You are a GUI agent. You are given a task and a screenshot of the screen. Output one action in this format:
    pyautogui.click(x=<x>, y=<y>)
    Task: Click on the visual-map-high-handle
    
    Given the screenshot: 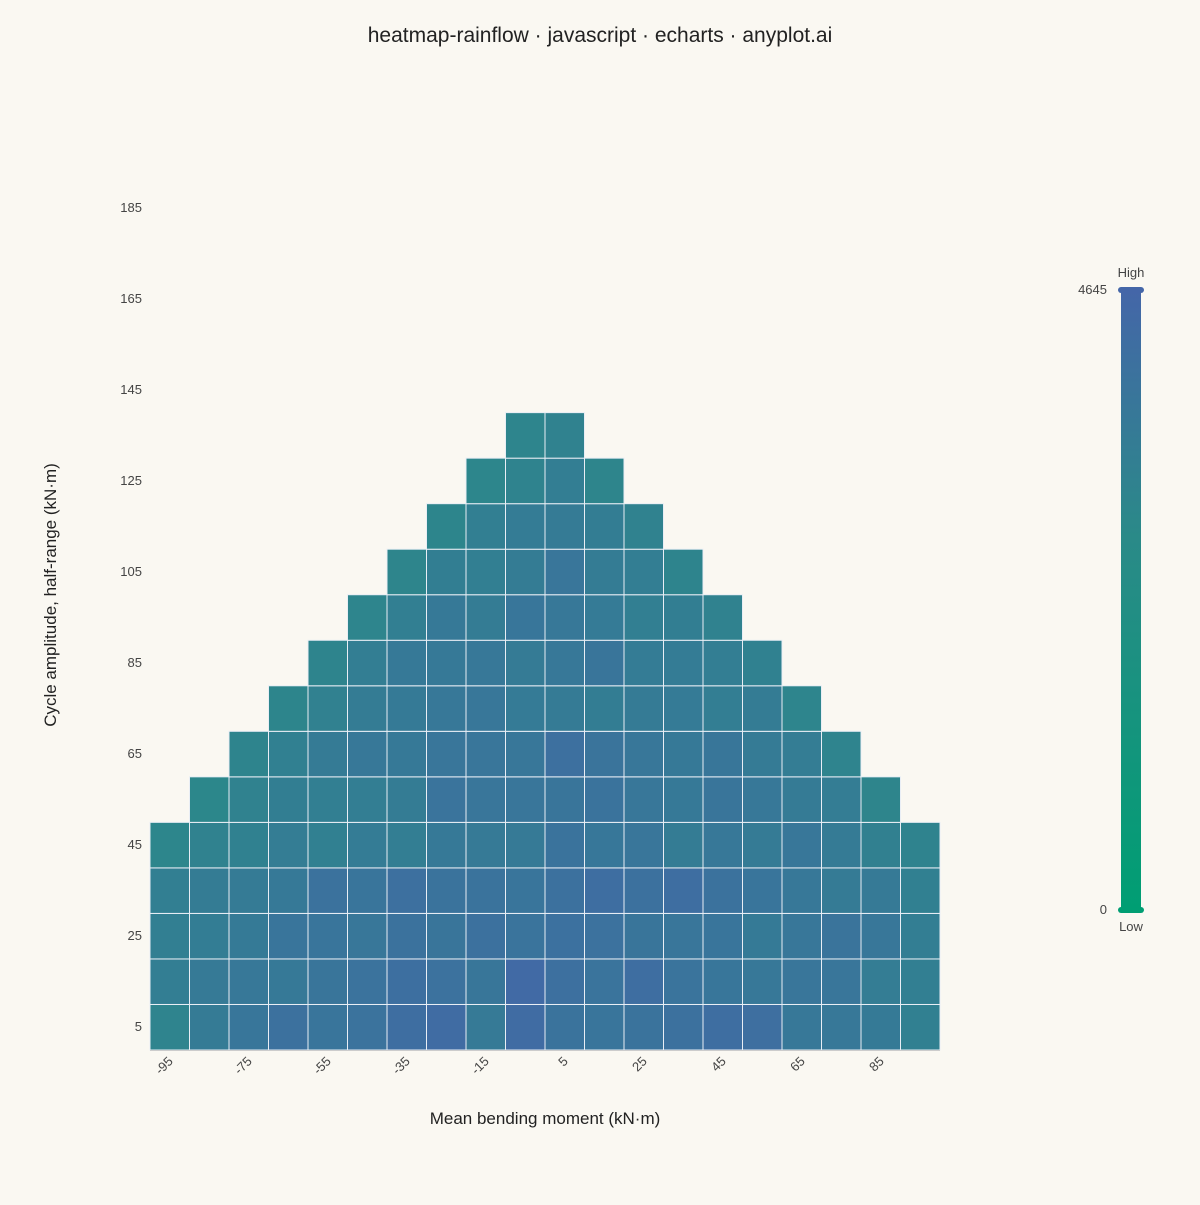 What is the action you would take?
    pyautogui.click(x=1131, y=290)
    